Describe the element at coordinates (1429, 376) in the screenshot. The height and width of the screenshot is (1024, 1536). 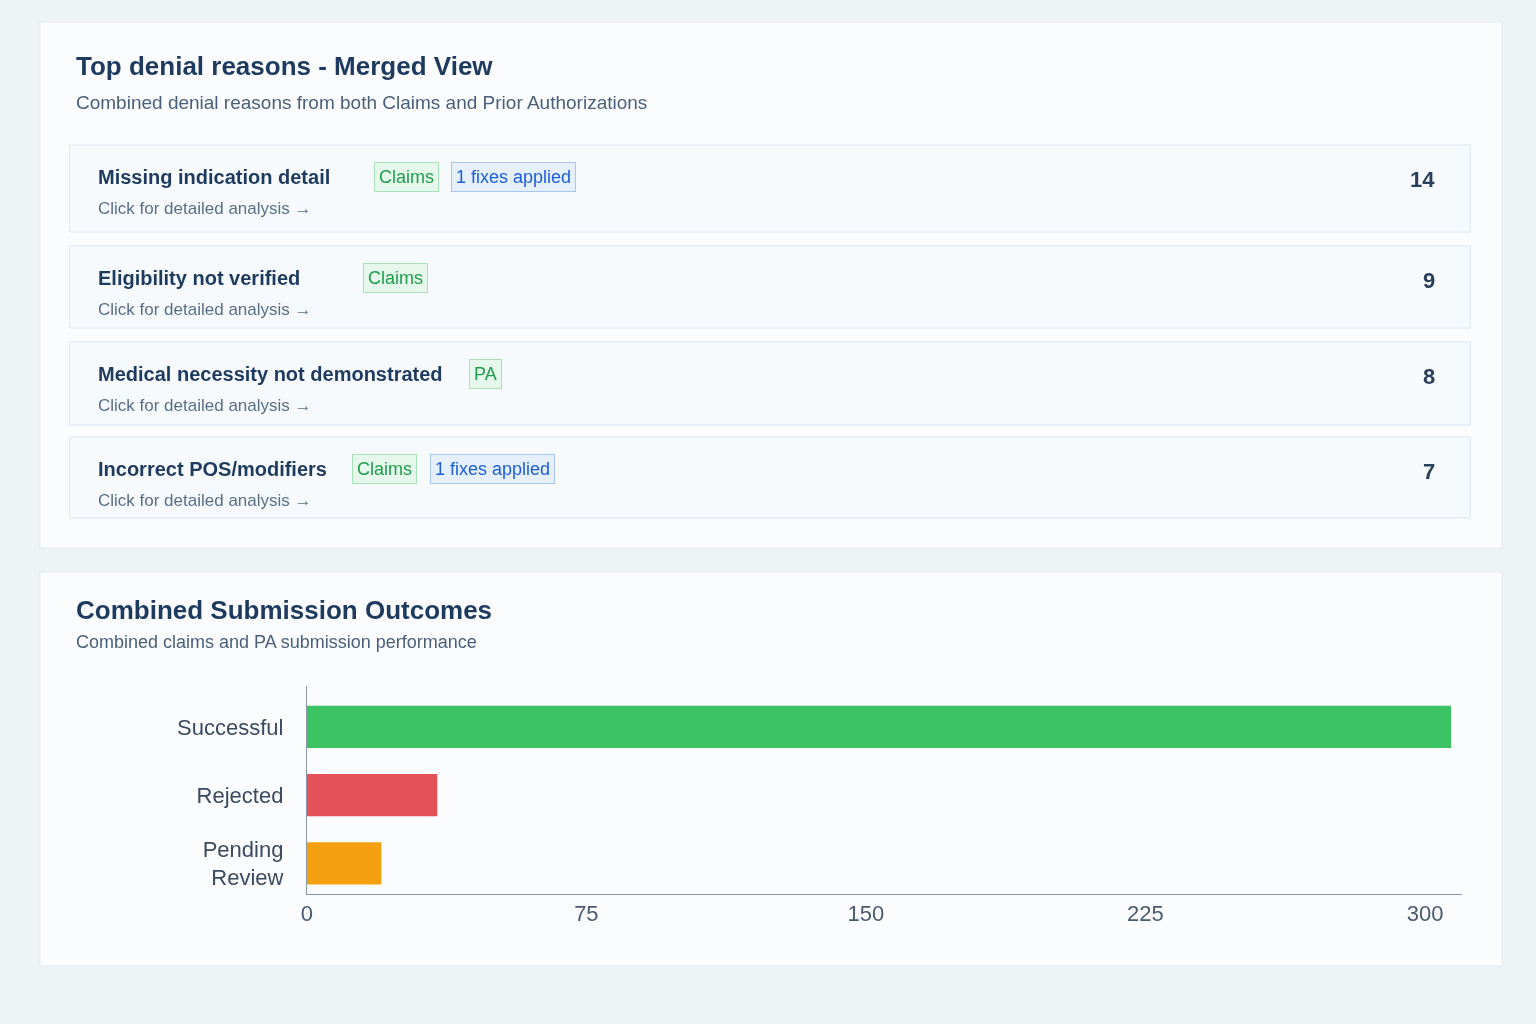
I see `data-label: 8` at that location.